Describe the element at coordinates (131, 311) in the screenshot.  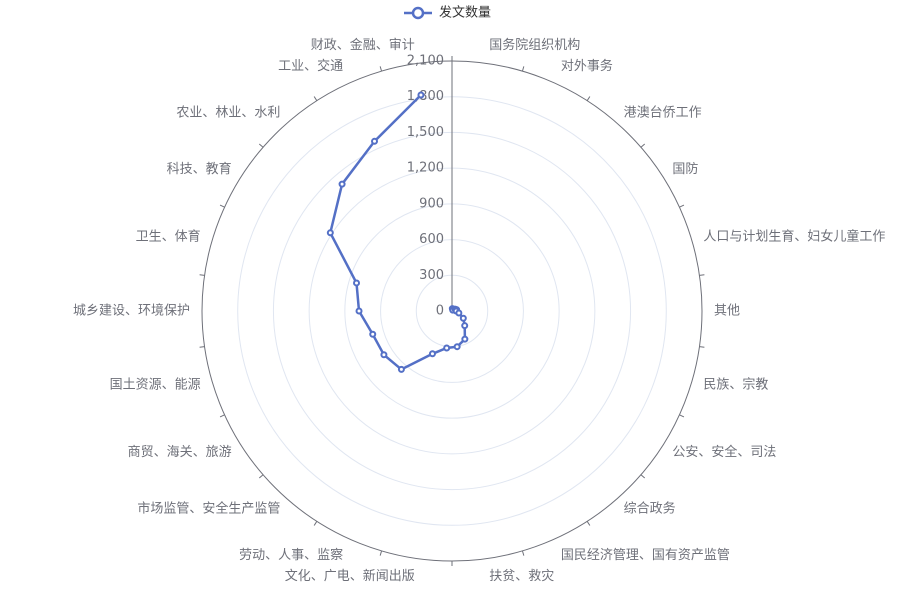
I see `angle-label: 城乡建设、环境保护` at that location.